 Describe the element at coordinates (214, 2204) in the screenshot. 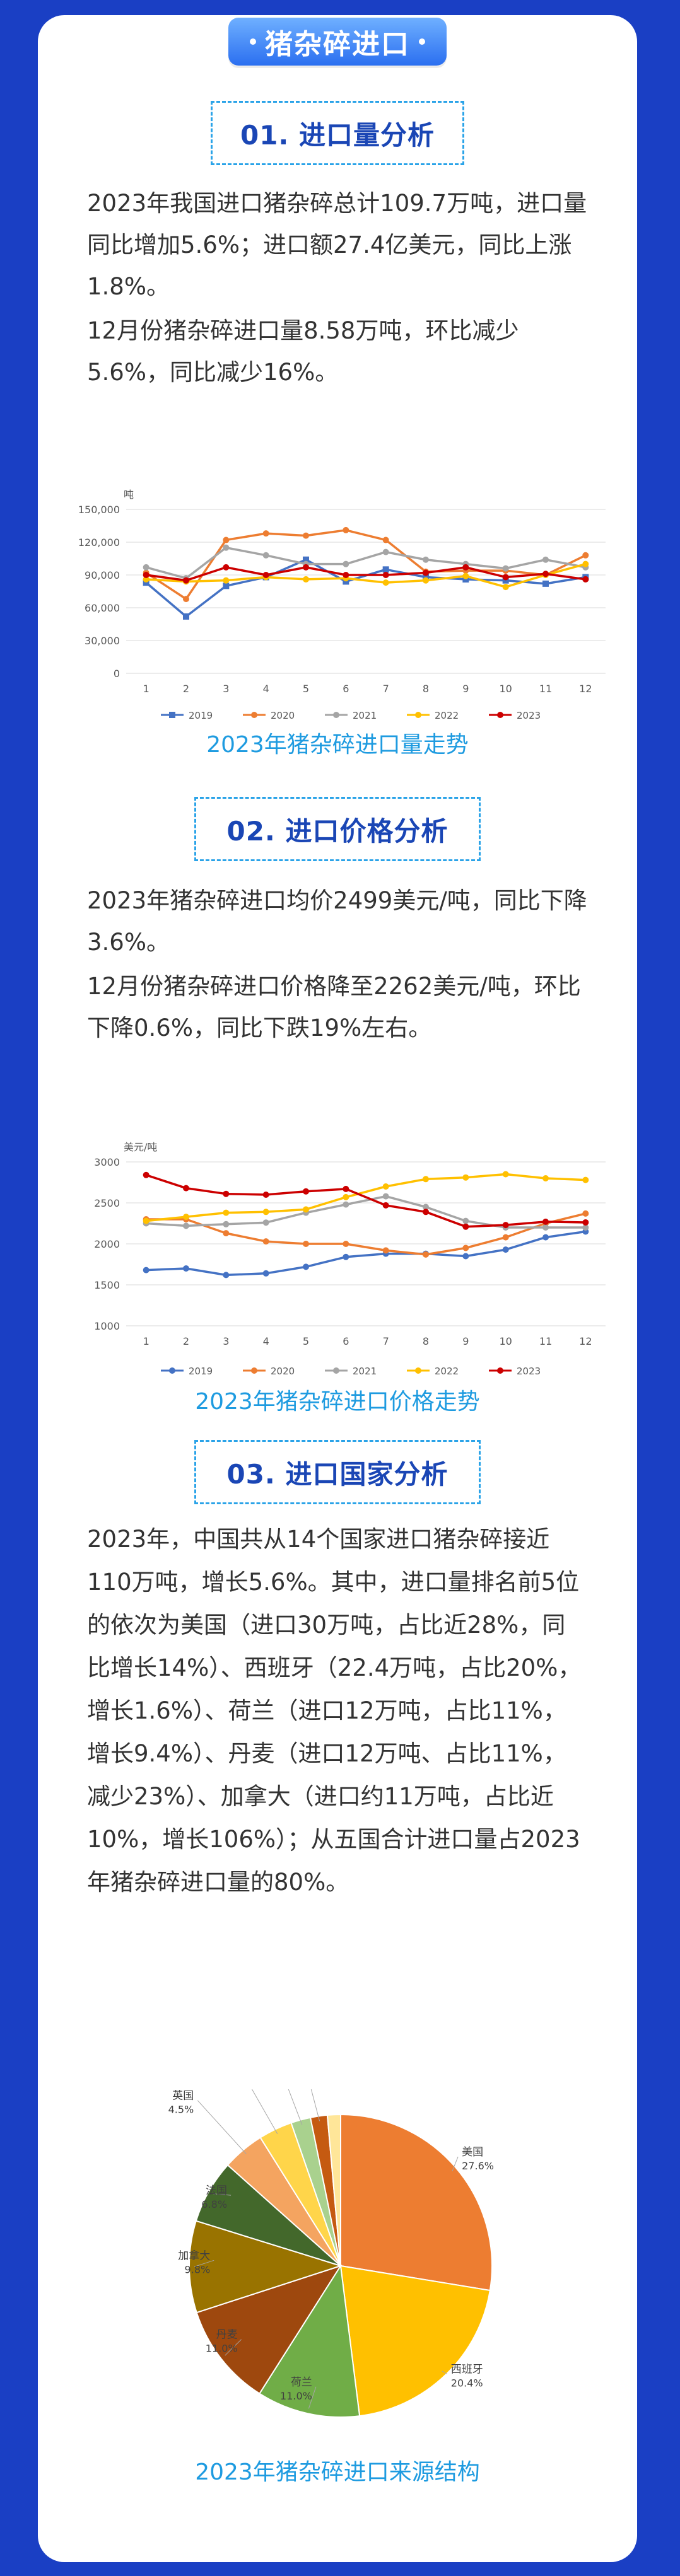

I see `slice-value-label: 6.8%` at that location.